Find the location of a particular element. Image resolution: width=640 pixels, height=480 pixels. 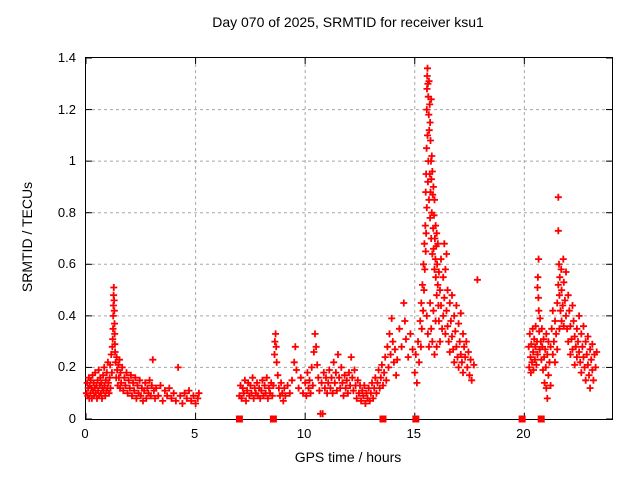

x-tick-label: 5 is located at coordinates (194, 433).